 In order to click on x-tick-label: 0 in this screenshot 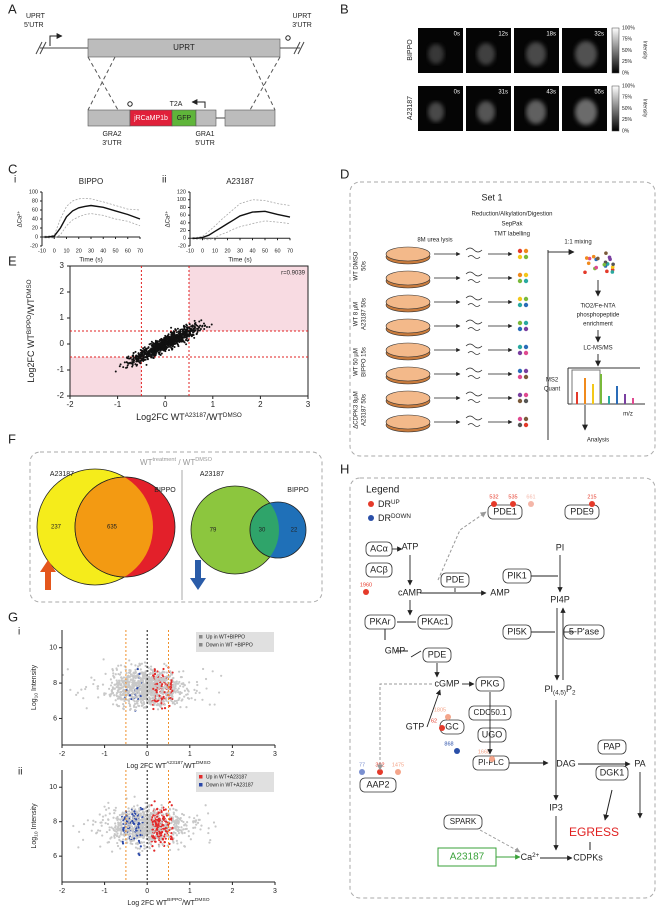, I will do `click(147, 891)`.